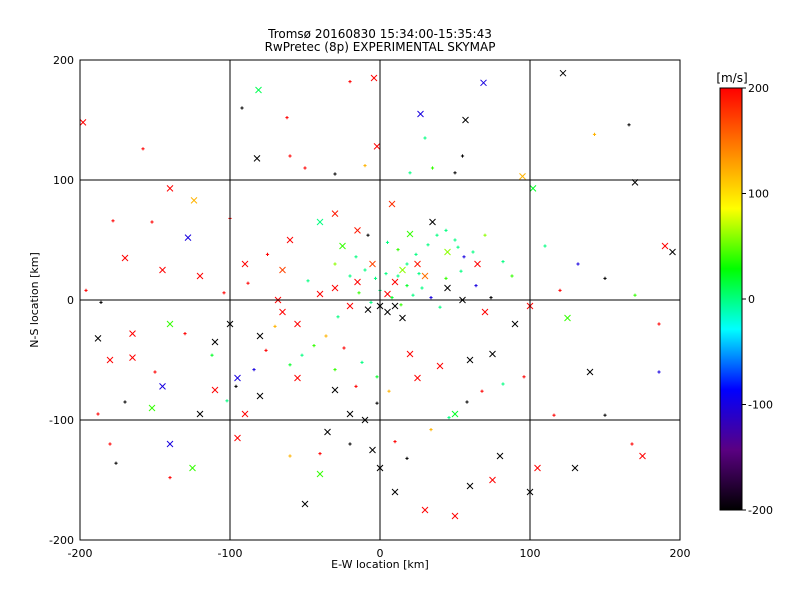 The image size is (800, 600). What do you see at coordinates (760, 510) in the screenshot?
I see `colorbar-tick-label: -200` at bounding box center [760, 510].